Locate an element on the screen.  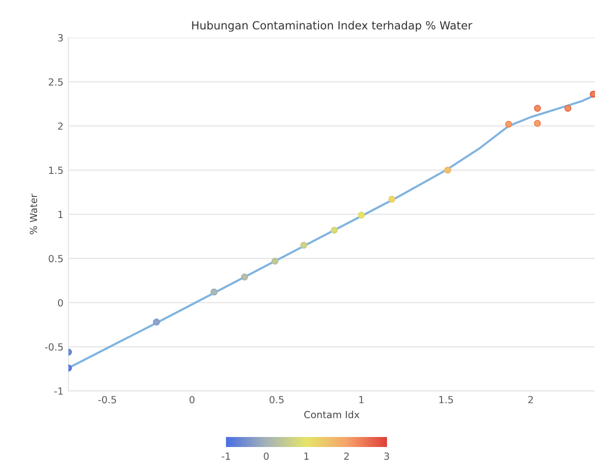
y-tick-label: -1 is located at coordinates (58, 391).